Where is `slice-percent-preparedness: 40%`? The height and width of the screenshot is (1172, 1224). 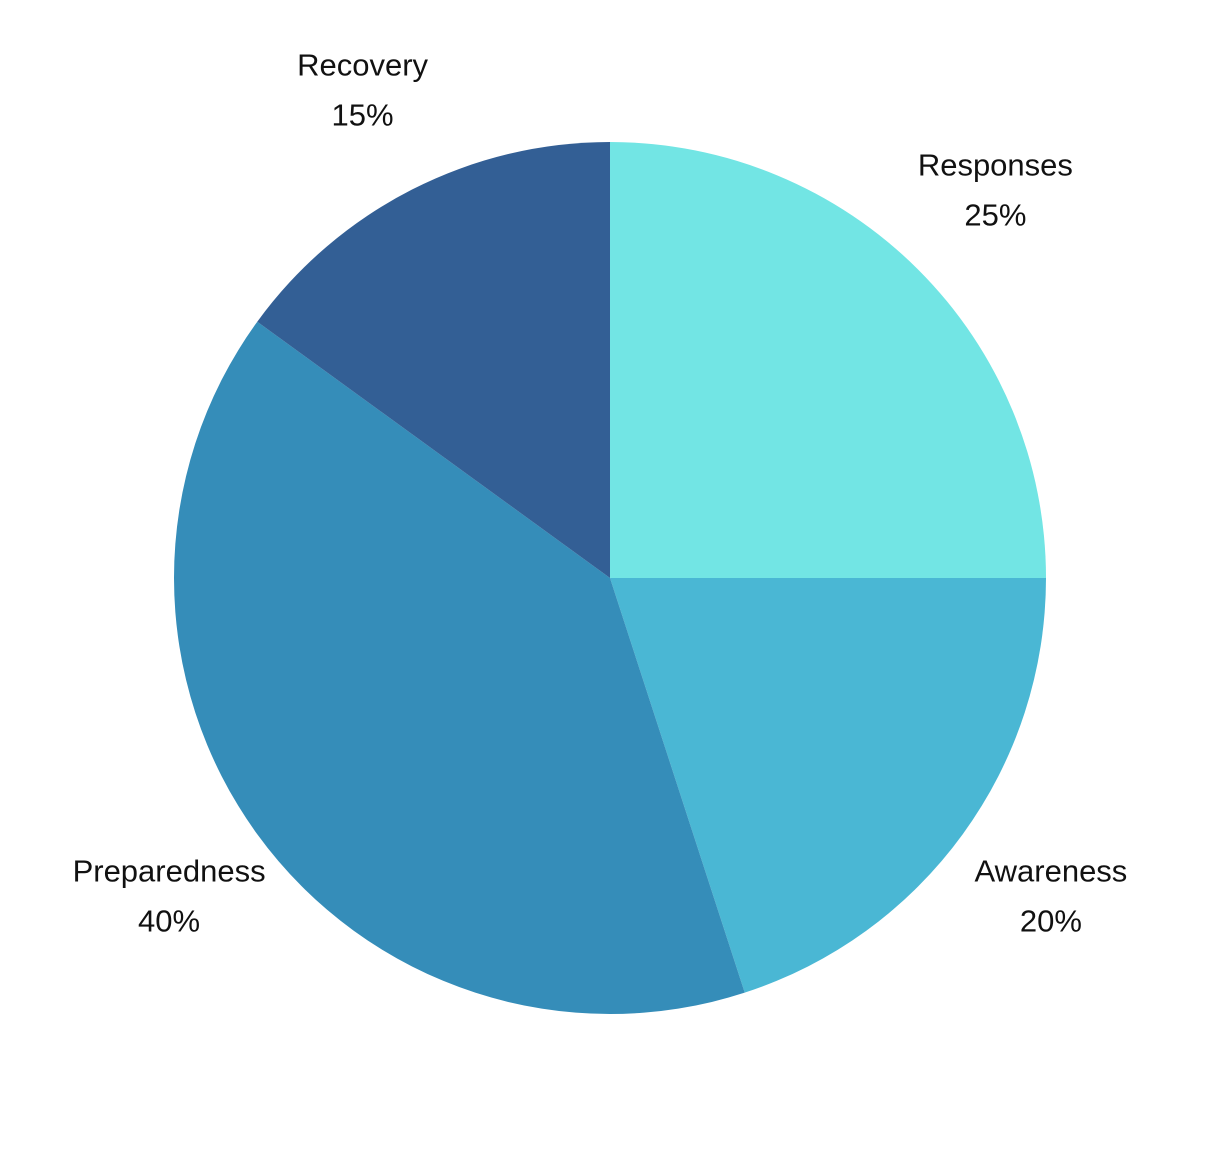
slice-percent-preparedness: 40% is located at coordinates (169, 920).